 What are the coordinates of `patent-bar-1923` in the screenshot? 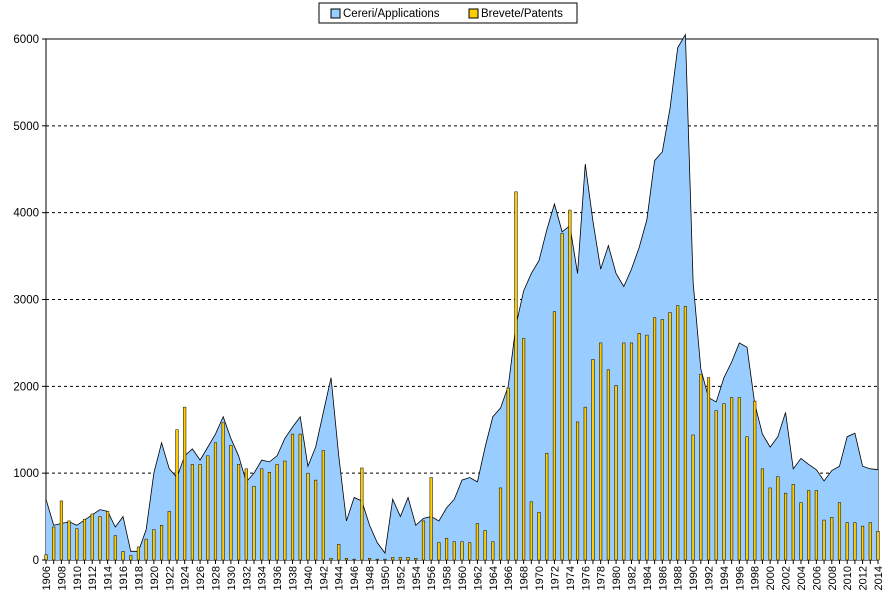 It's located at (177, 495).